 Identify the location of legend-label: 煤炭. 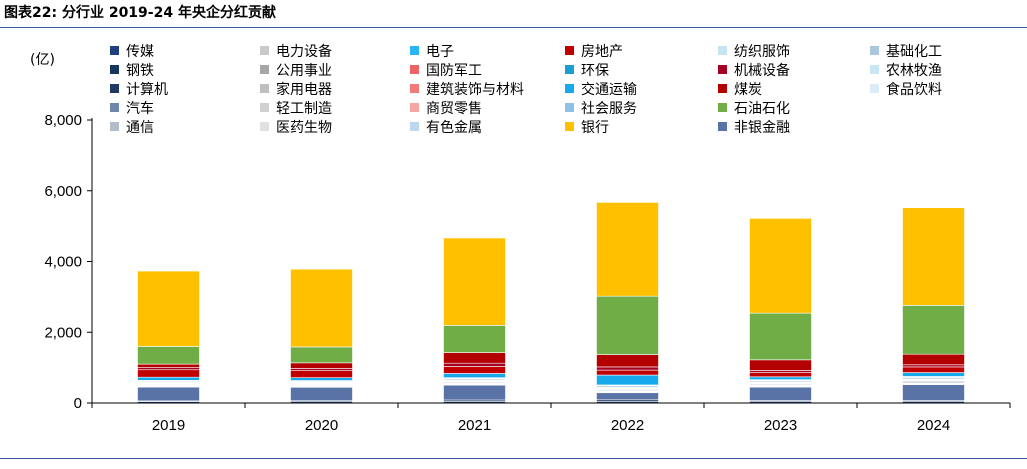
(748, 90).